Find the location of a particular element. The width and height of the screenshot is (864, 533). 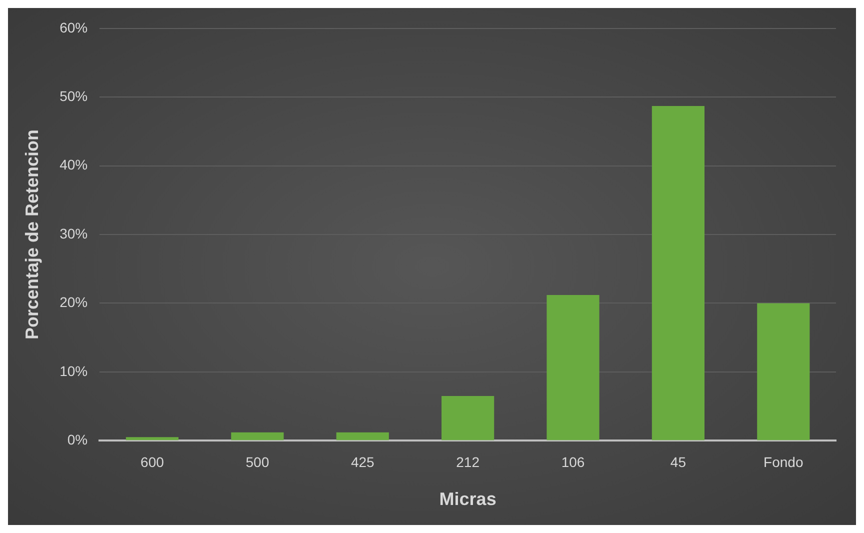

y-tick-label: 20% is located at coordinates (74, 302).